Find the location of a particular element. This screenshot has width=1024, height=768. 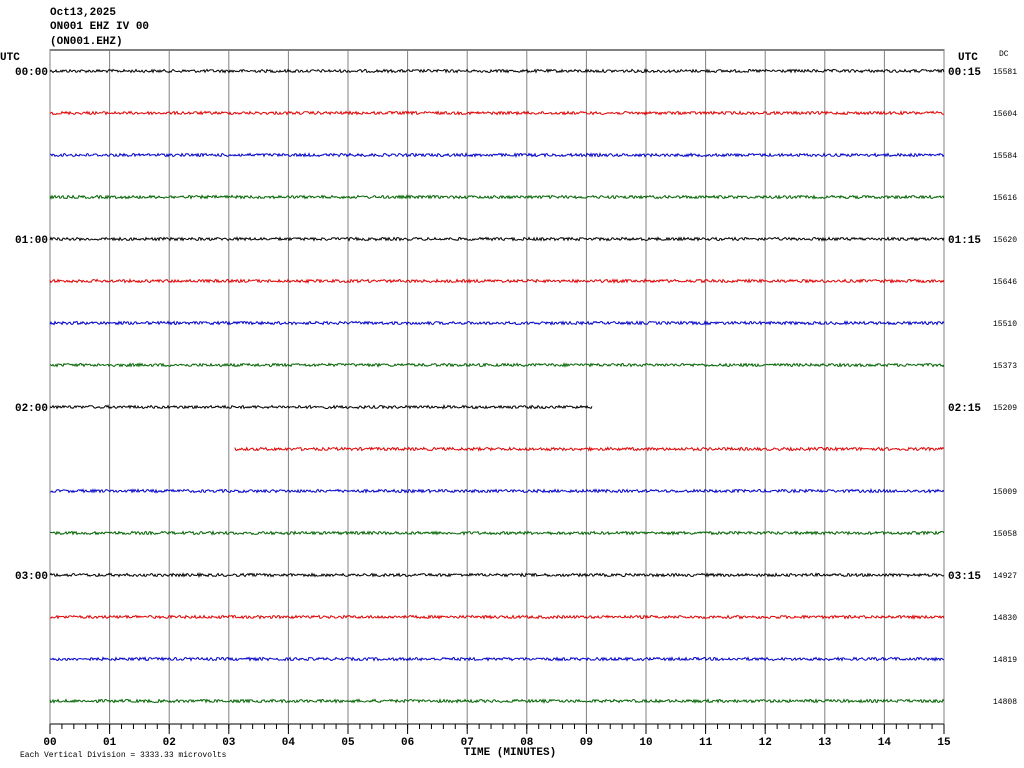

x-tick-label: 13 is located at coordinates (825, 743).